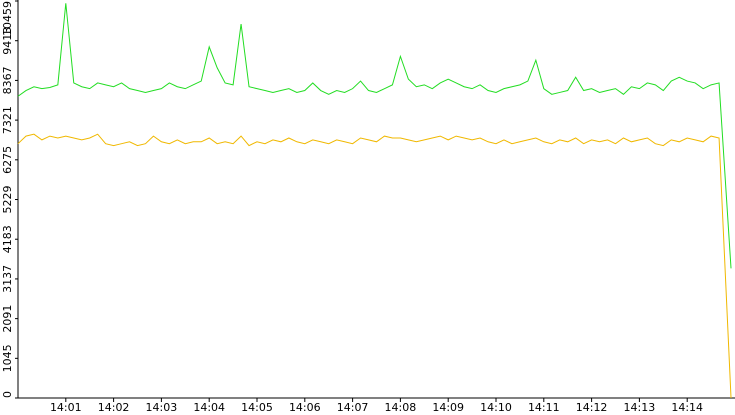 The height and width of the screenshot is (415, 735). Describe the element at coordinates (7, 319) in the screenshot. I see `y-tick-label: 2091` at that location.